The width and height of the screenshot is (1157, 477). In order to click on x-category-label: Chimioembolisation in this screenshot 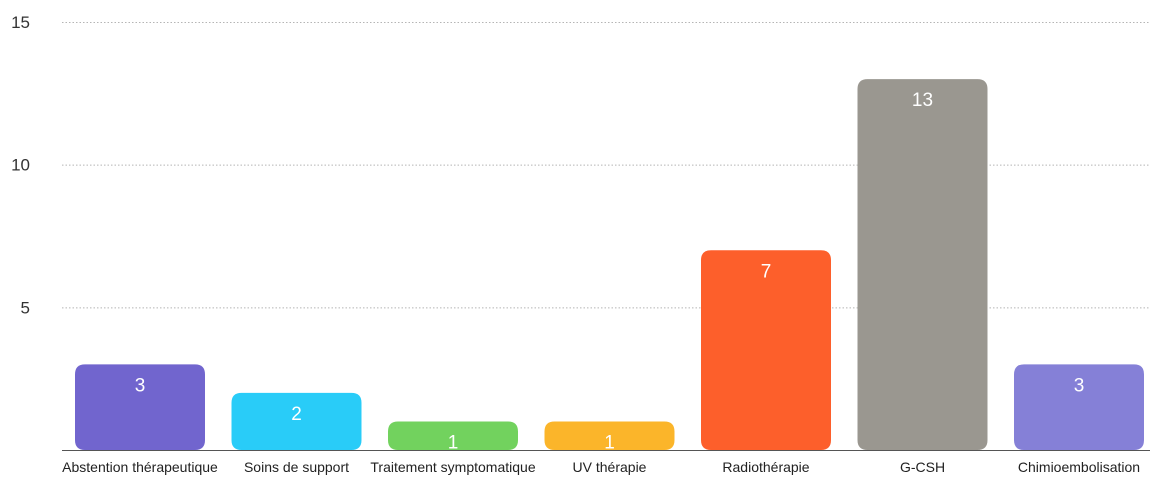, I will do `click(1079, 467)`.